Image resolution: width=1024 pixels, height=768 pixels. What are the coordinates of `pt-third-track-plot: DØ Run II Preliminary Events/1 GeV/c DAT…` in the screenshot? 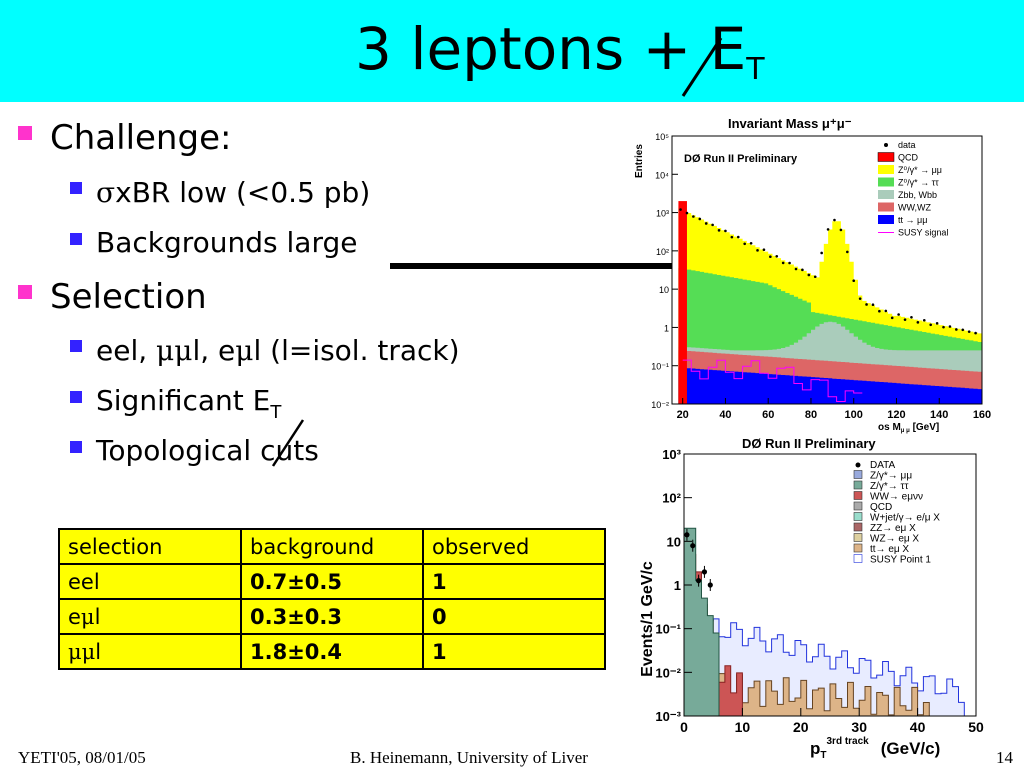 It's located at (811, 598).